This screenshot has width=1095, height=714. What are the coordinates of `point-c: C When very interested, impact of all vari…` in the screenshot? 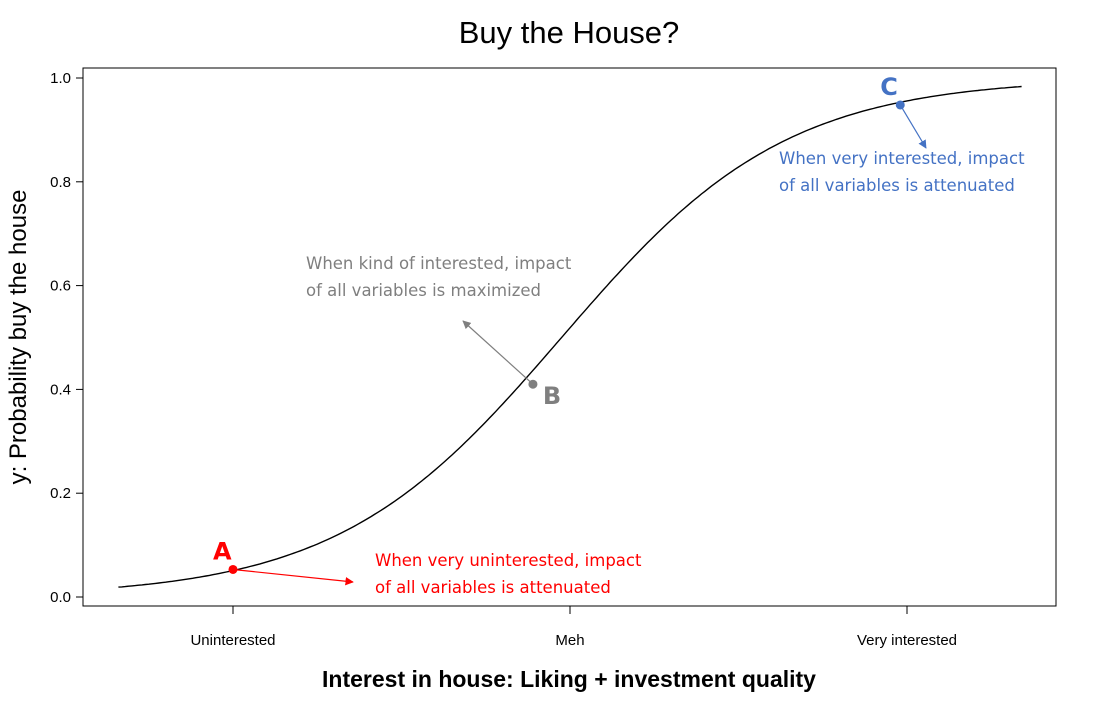 It's located at (902, 134).